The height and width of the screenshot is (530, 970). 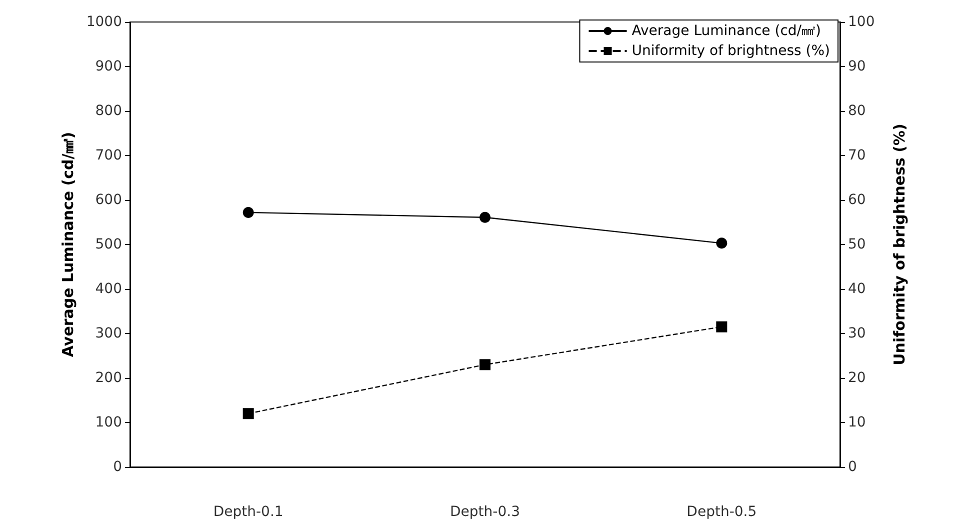 What do you see at coordinates (108, 66) in the screenshot?
I see `y-tick-label: 900` at bounding box center [108, 66].